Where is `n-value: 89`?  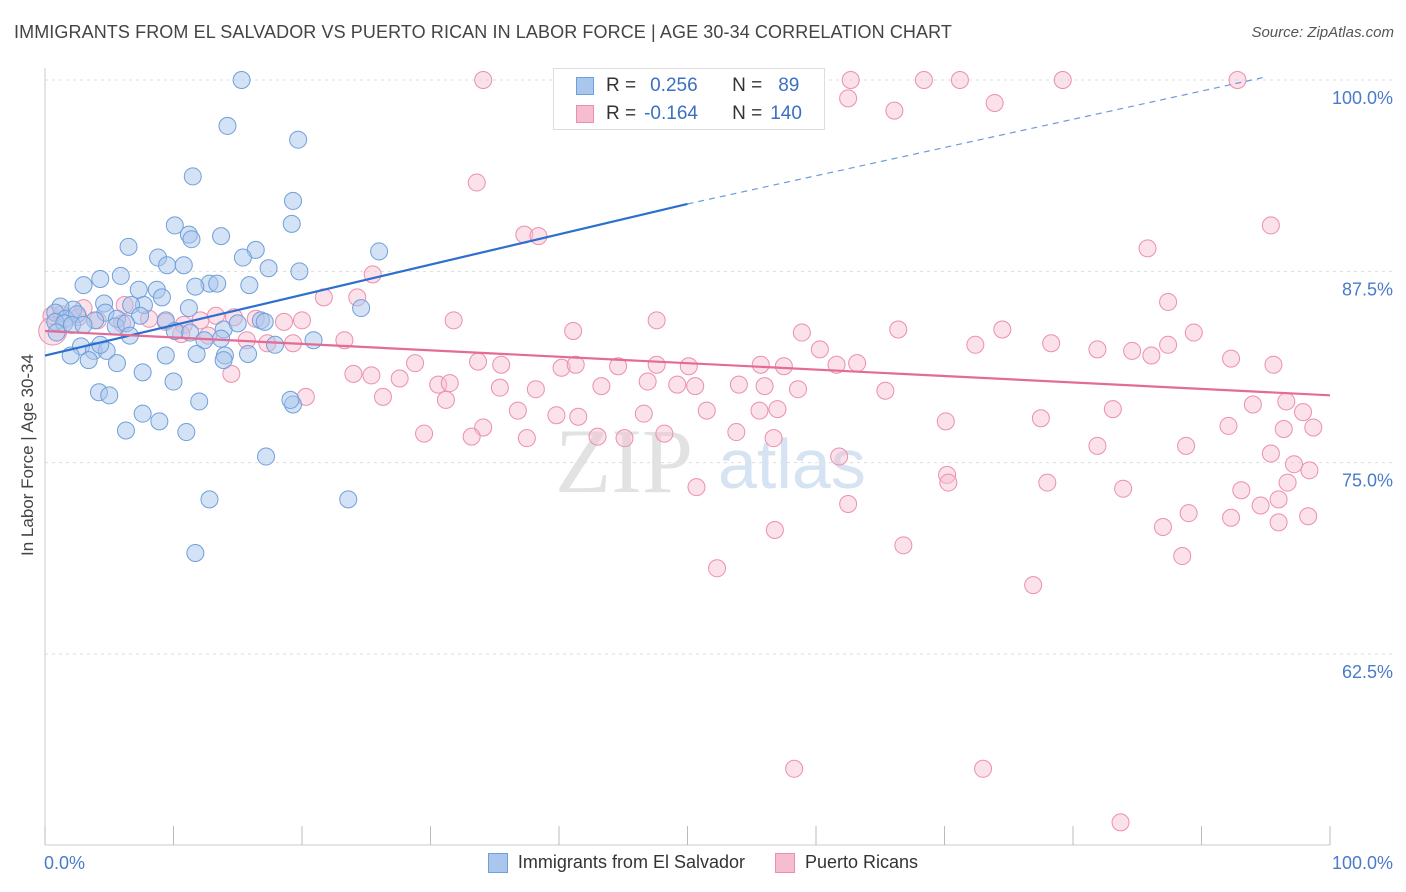 n-value: 89 is located at coordinates (789, 85).